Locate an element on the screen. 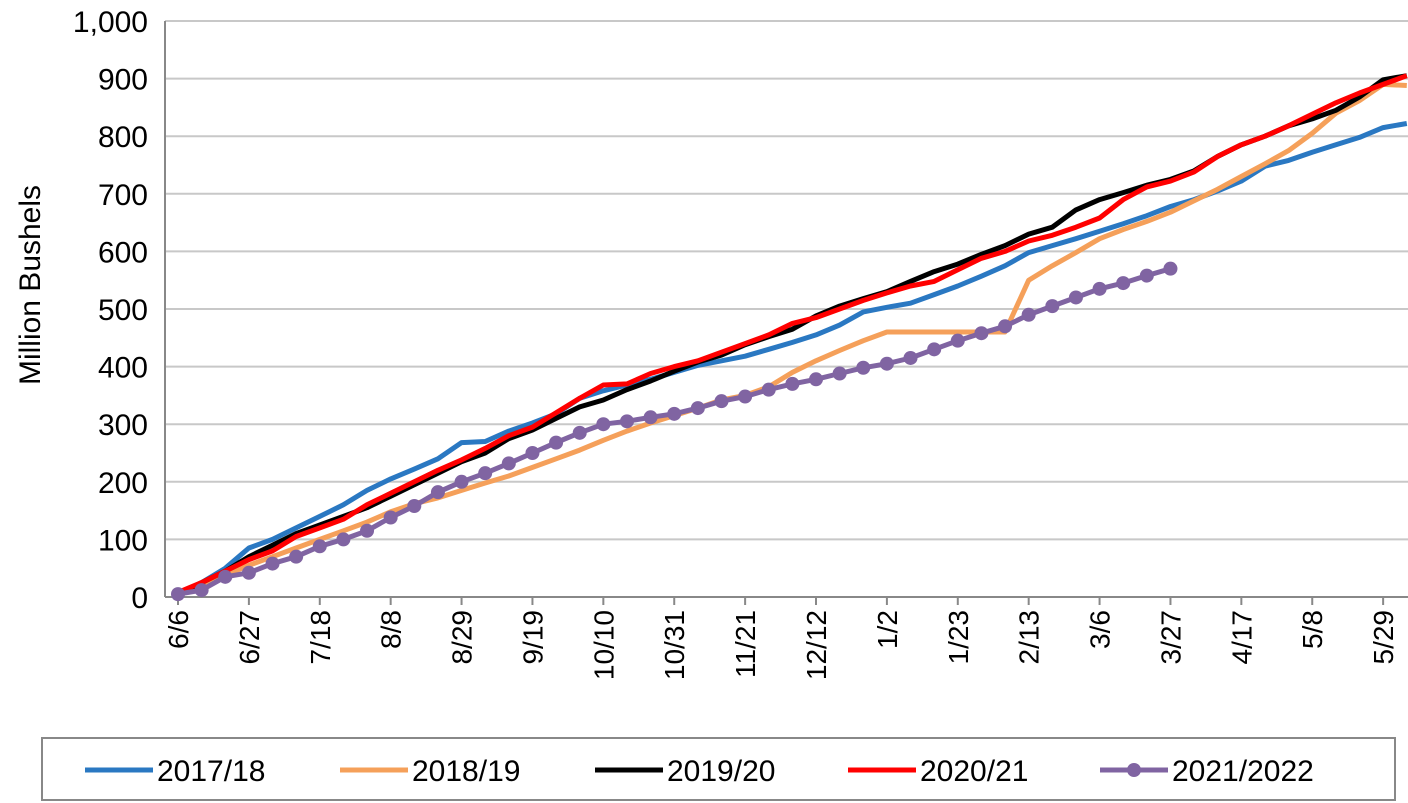 The height and width of the screenshot is (803, 1408). y-tick-label: 200 is located at coordinates (123, 483).